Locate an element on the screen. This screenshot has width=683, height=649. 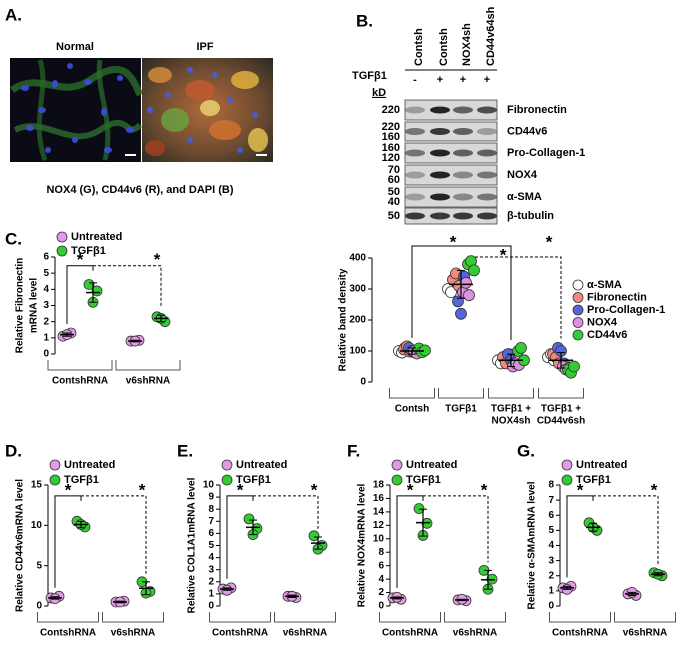
mw-label: 60 is located at coordinates (394, 180).